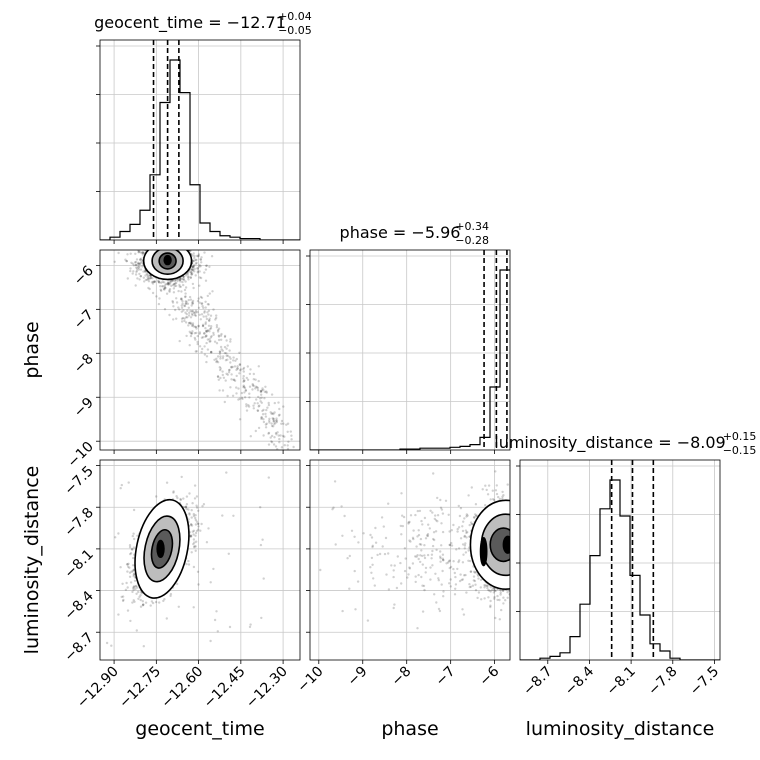  What do you see at coordinates (225, 688) in the screenshot?
I see `x-tick-label: −12.45` at bounding box center [225, 688].